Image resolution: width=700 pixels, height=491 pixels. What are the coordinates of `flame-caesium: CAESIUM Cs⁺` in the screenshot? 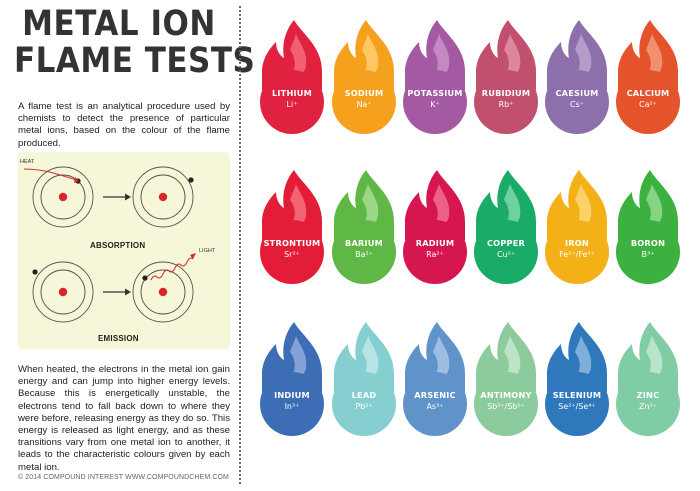 It's located at (577, 80).